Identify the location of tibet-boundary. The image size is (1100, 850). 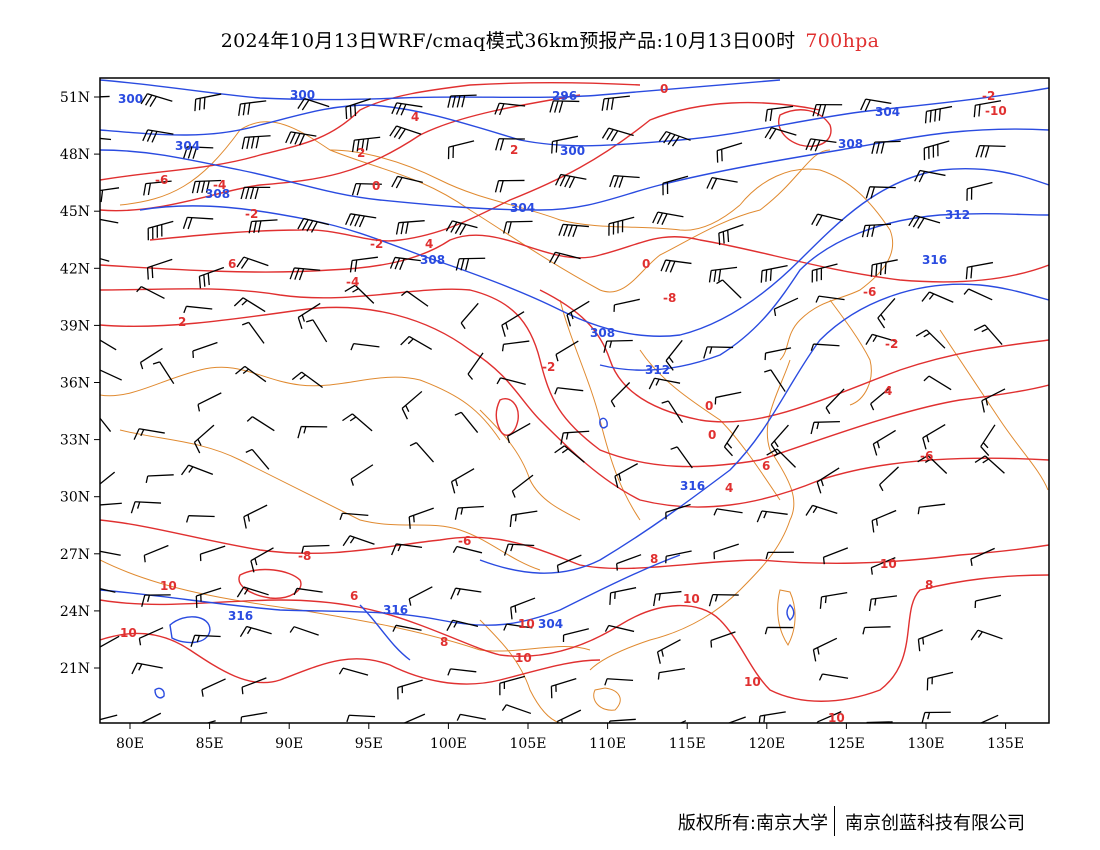
(330, 500).